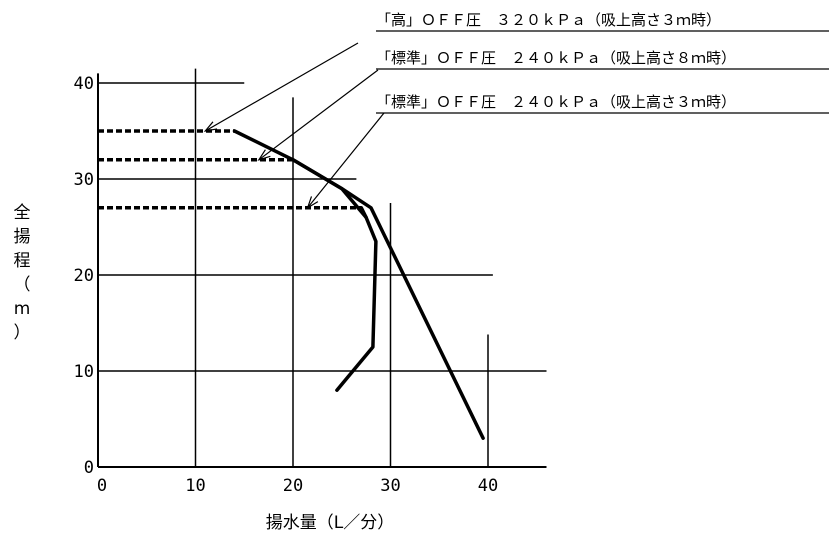 This screenshot has width=829, height=537. Describe the element at coordinates (84, 180) in the screenshot. I see `y-tick-label: 30` at that location.